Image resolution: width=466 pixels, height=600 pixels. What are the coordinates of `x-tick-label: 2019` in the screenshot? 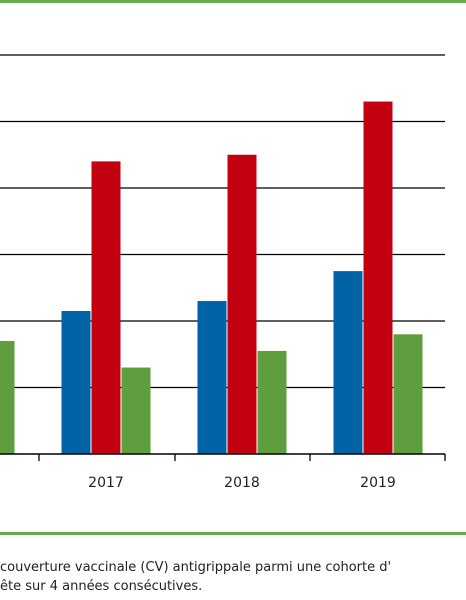 It's located at (378, 483).